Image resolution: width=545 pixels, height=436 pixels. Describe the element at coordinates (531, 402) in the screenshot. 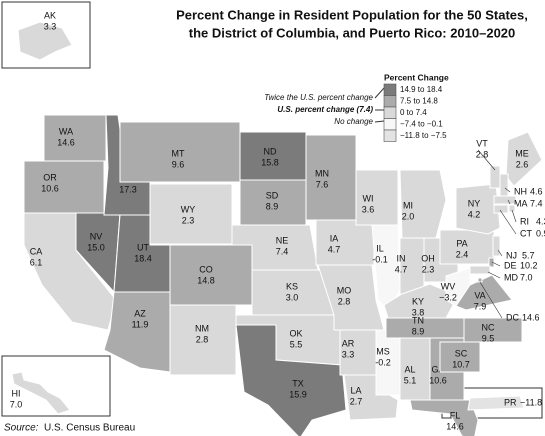

I see `state-value: −11.8` at that location.